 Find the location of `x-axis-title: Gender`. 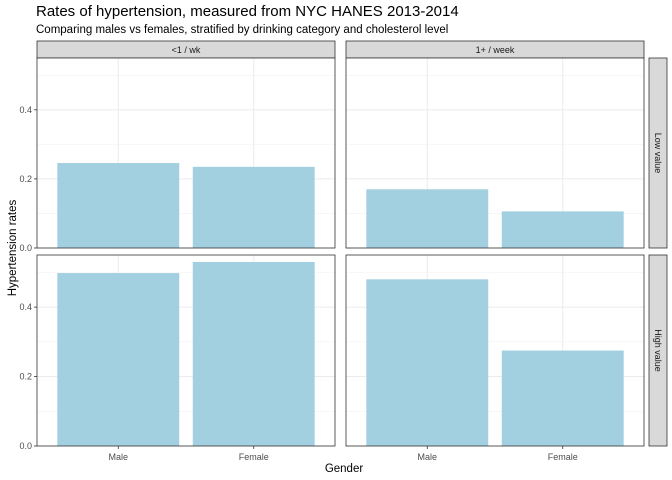

x-axis-title: Gender is located at coordinates (344, 469).